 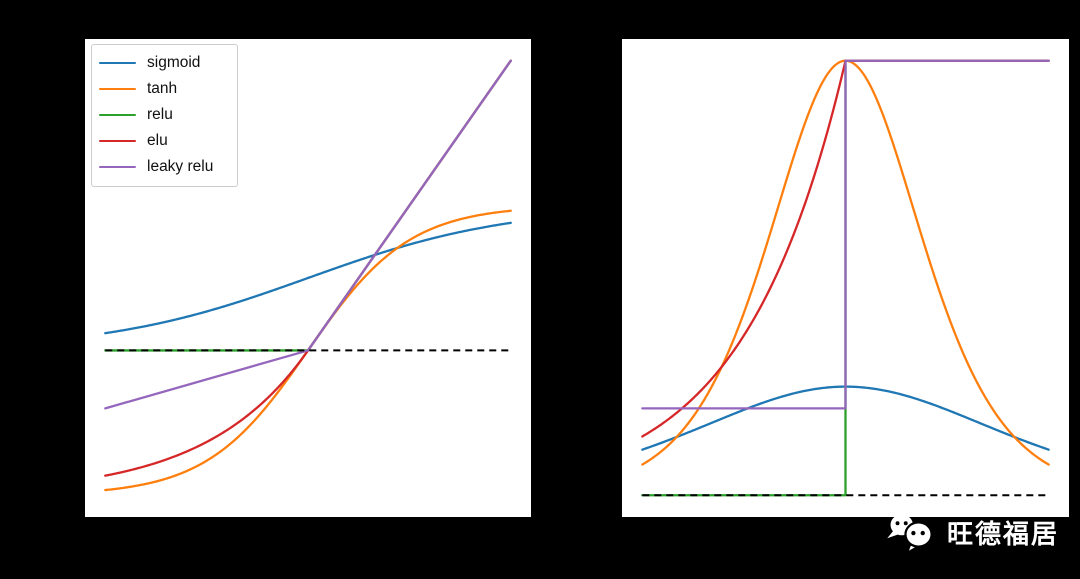 I want to click on legend-item-tanh: tanh, so click(x=164, y=89).